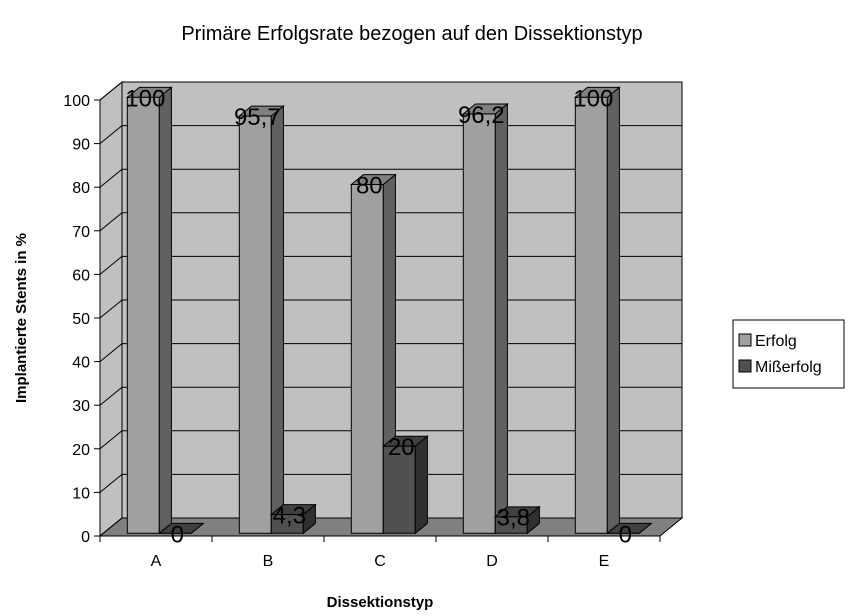 This screenshot has height=616, width=848. What do you see at coordinates (369, 186) in the screenshot?
I see `data-label: 80` at bounding box center [369, 186].